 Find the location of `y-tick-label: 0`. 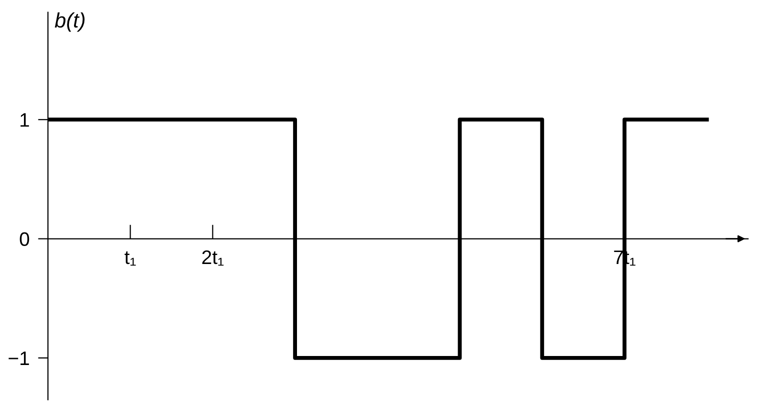

y-tick-label: 0 is located at coordinates (25, 239).